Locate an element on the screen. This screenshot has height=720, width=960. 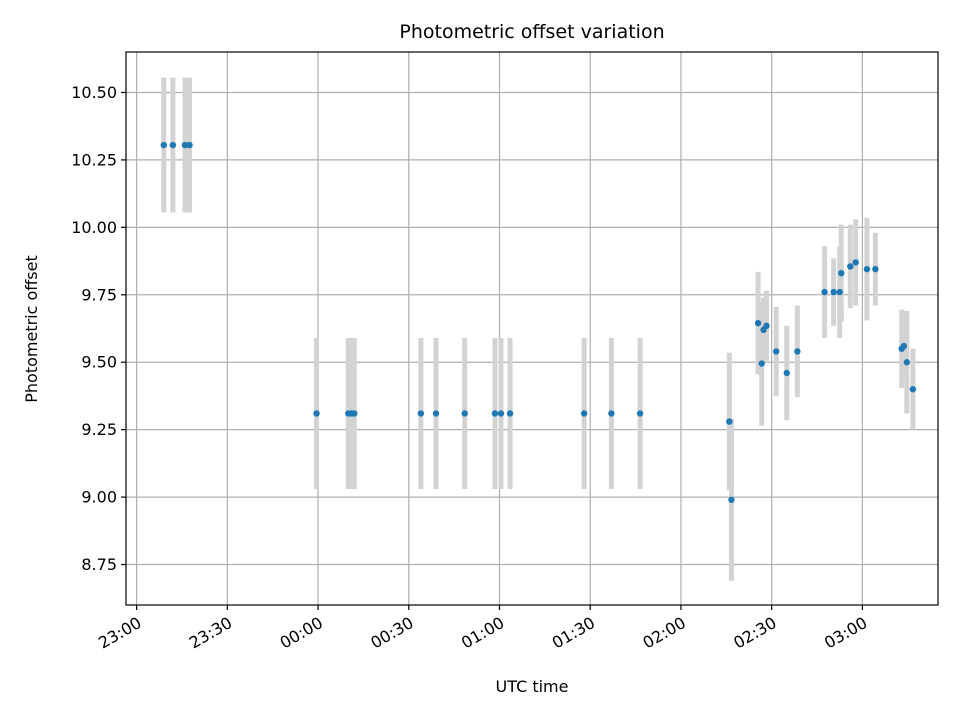
chart-title: Photometric offset variation is located at coordinates (531, 32).